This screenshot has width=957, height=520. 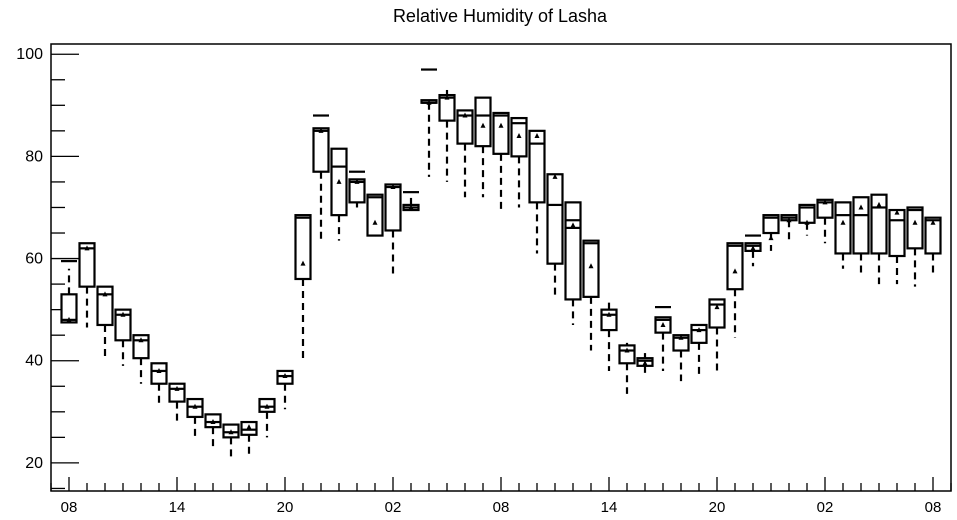 I want to click on x-axis: 08 14 20 02 08 14 20 02 08, so click(x=501, y=496).